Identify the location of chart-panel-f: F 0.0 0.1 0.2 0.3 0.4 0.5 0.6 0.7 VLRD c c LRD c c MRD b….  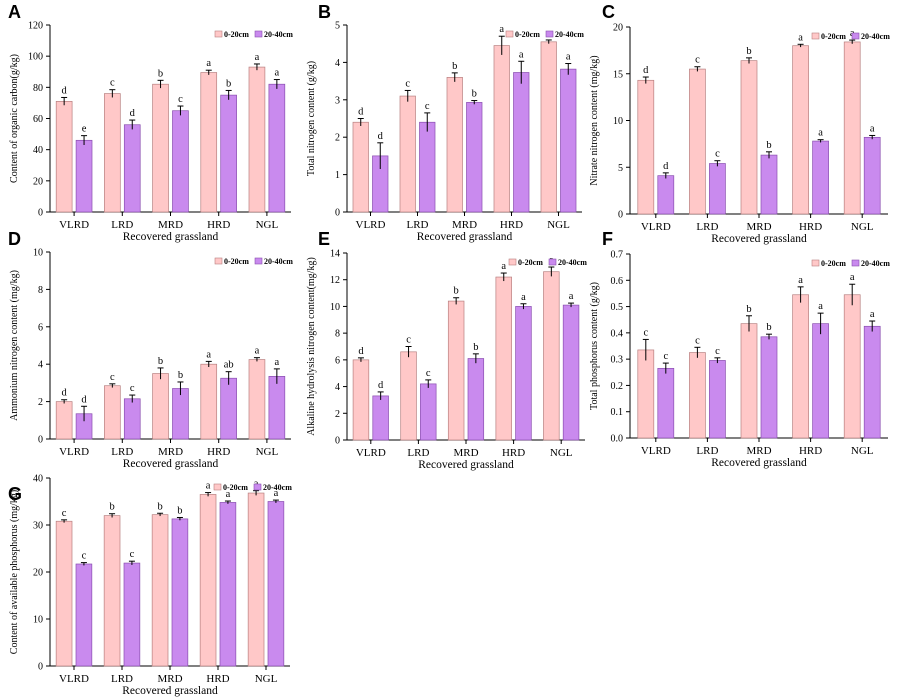
(739, 349).